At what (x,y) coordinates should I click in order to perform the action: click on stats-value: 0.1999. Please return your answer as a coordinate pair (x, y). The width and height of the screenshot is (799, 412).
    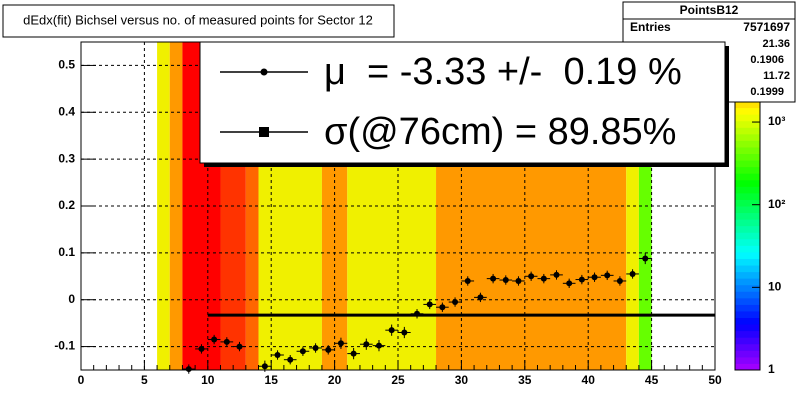
    Looking at the image, I should click on (767, 92).